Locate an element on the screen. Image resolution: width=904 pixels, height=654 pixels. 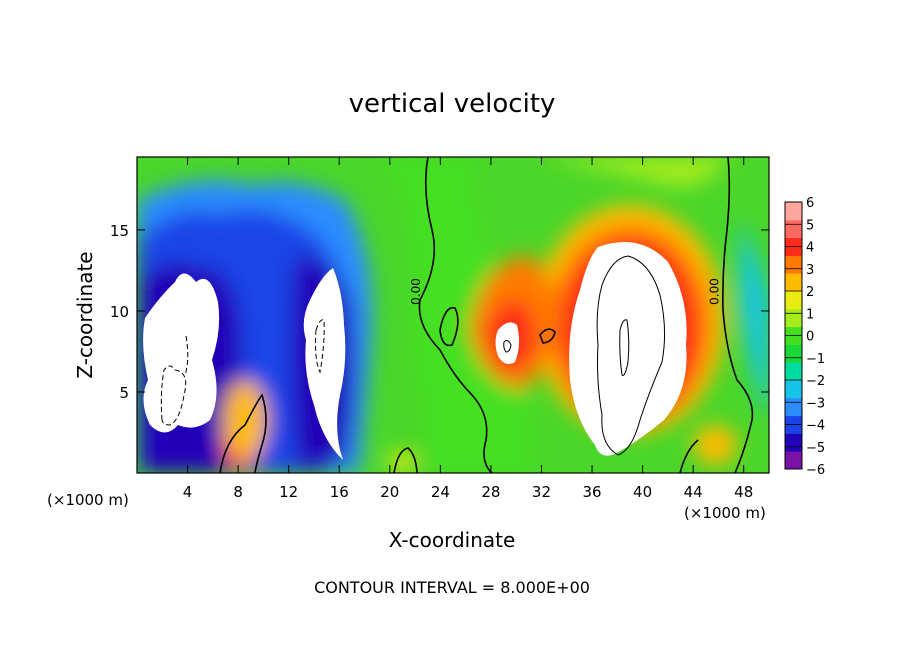
x-tick-label: 40 is located at coordinates (642, 492).